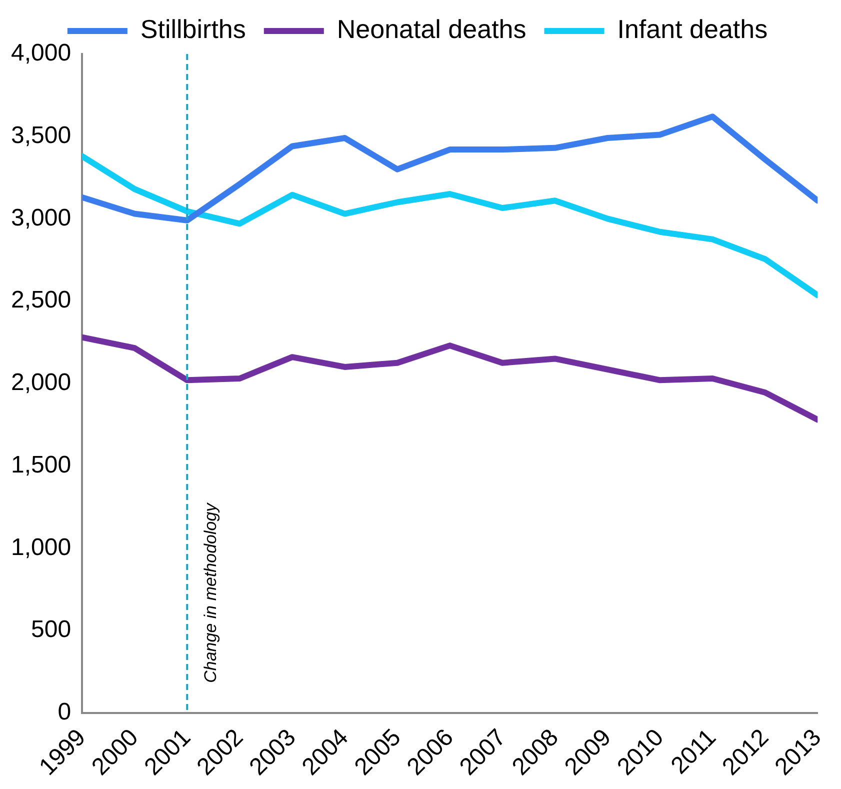  I want to click on legend-label: Infant deaths, so click(692, 29).